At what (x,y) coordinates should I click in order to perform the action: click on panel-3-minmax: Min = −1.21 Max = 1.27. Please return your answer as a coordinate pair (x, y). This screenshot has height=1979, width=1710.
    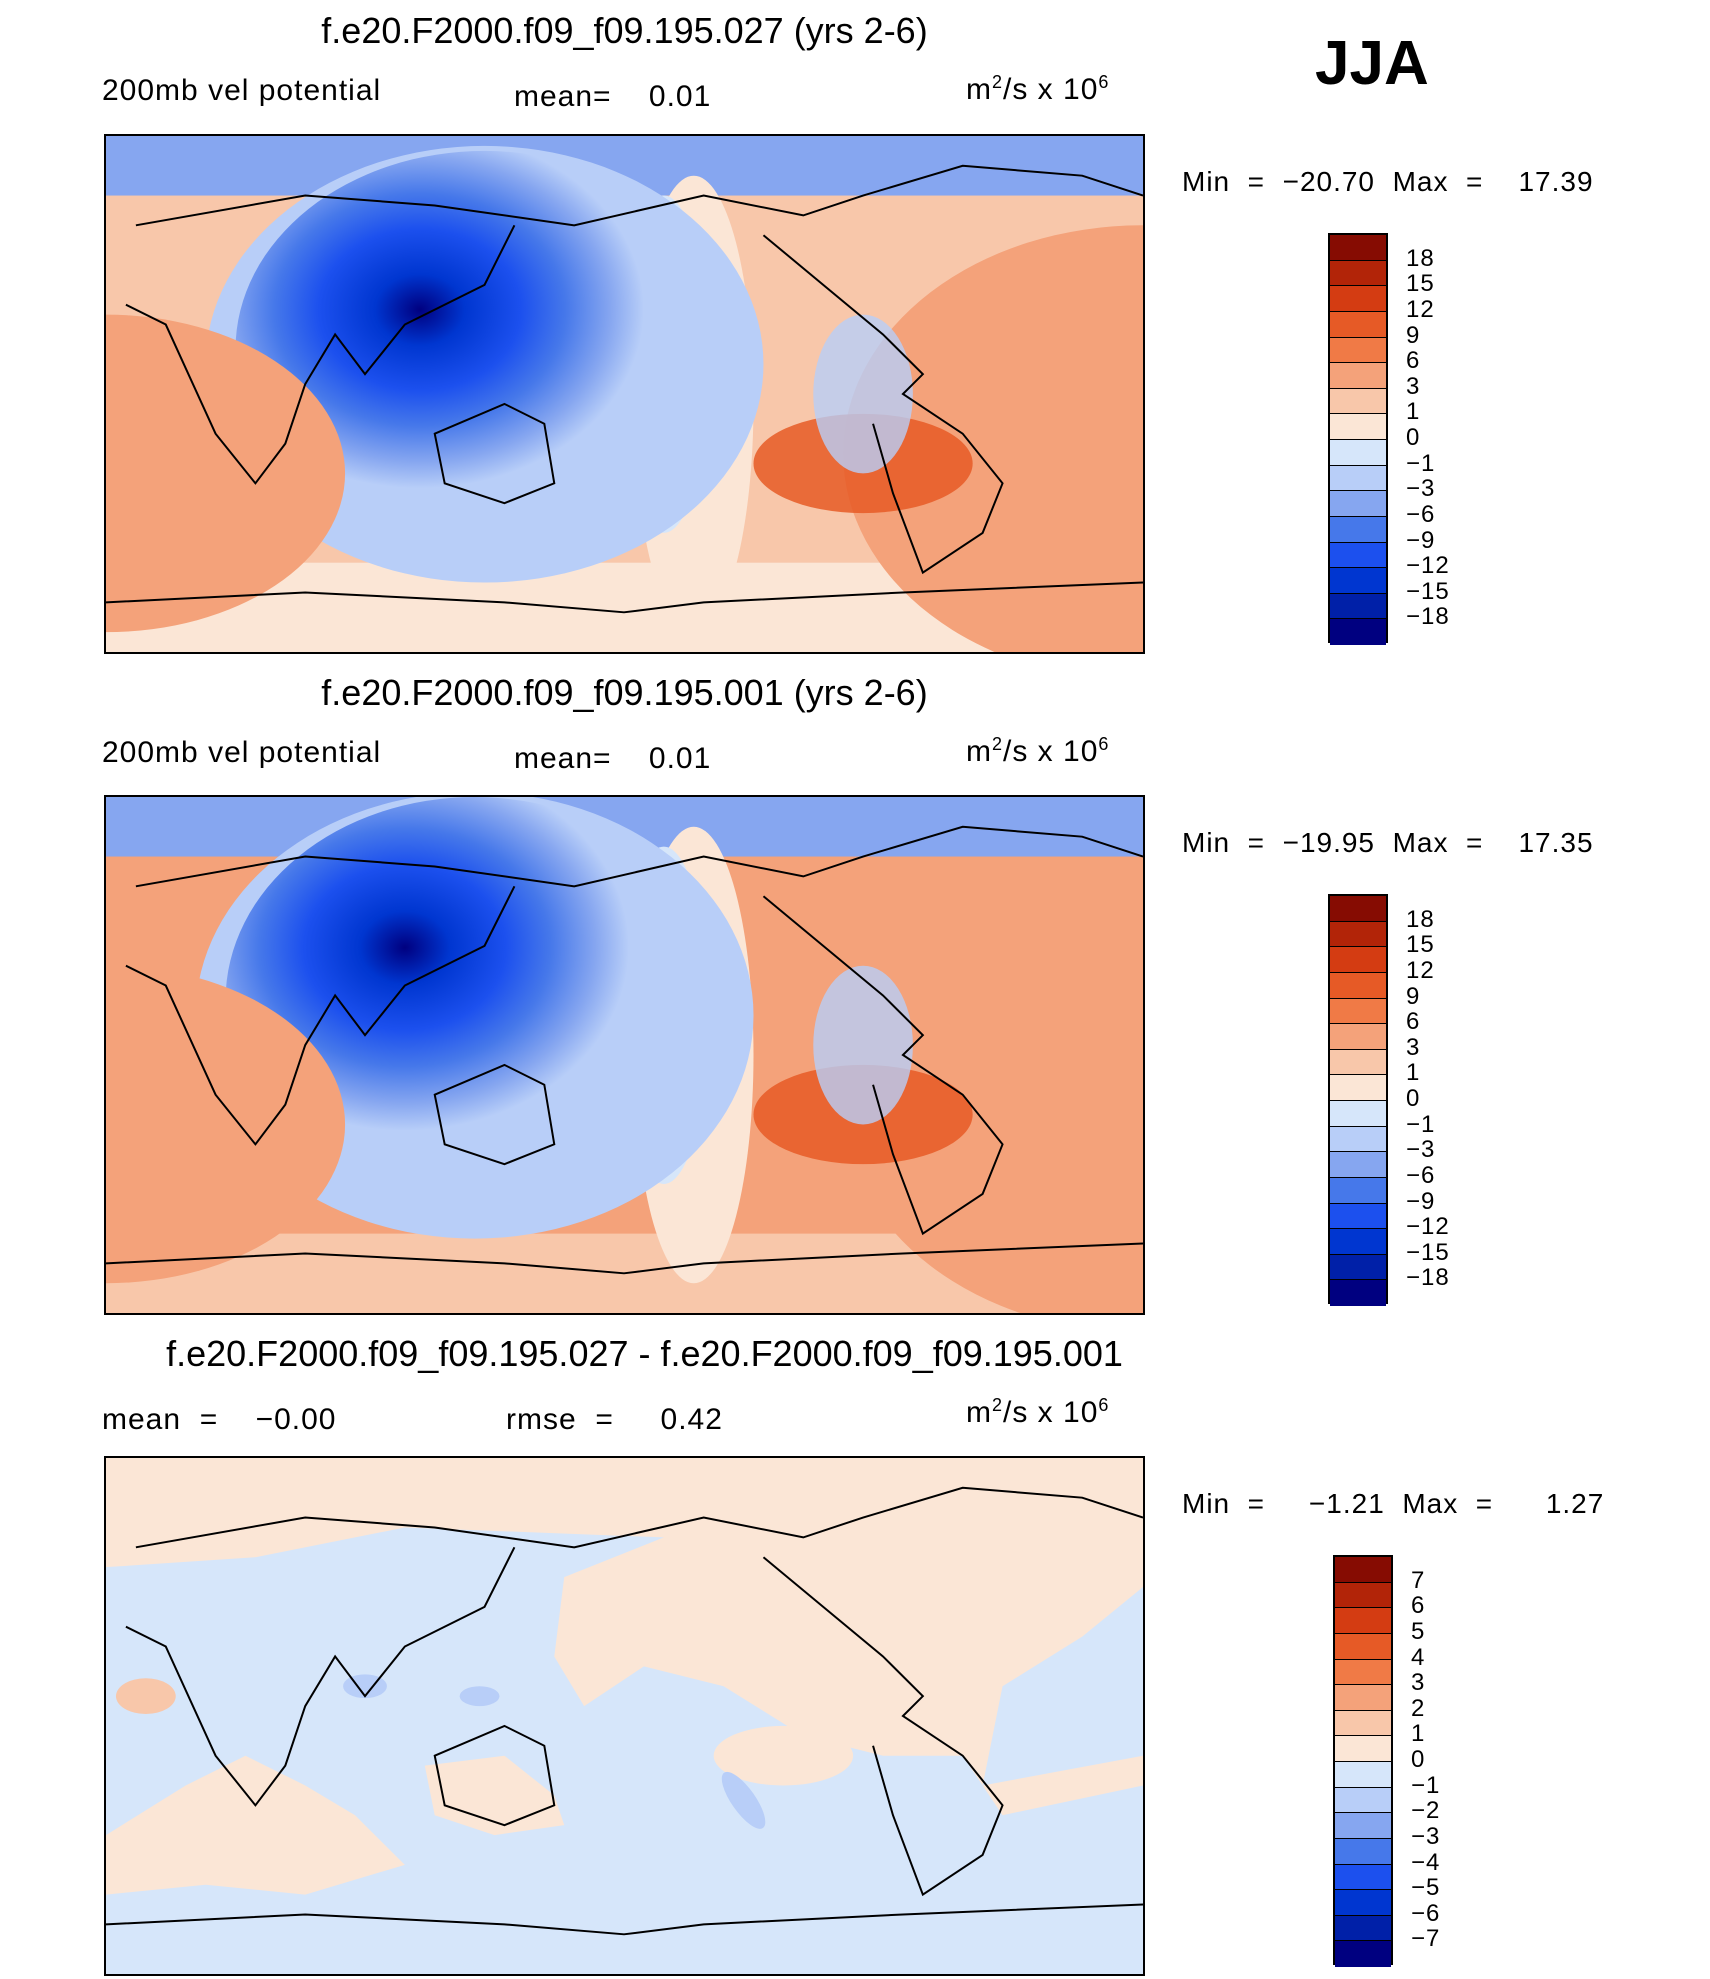
    Looking at the image, I should click on (1393, 1503).